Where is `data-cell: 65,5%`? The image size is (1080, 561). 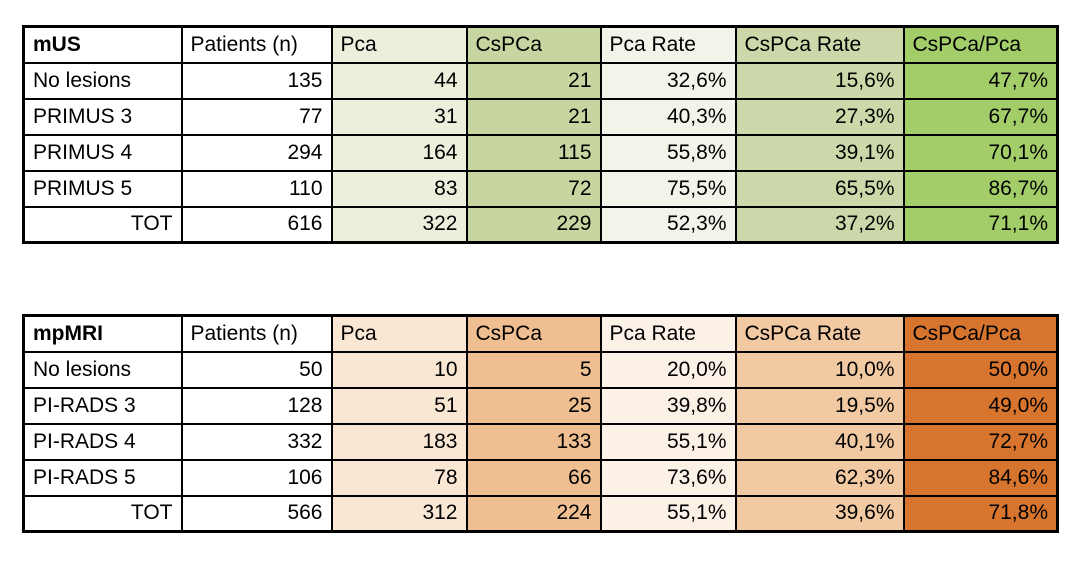 data-cell: 65,5% is located at coordinates (819, 188).